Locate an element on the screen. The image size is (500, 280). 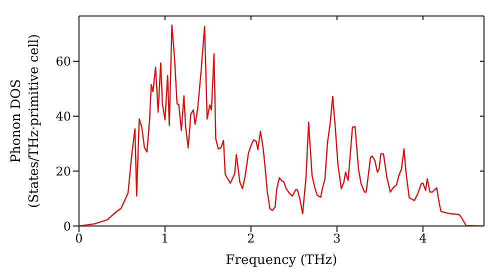
y-tick-label: 60 is located at coordinates (63, 61).